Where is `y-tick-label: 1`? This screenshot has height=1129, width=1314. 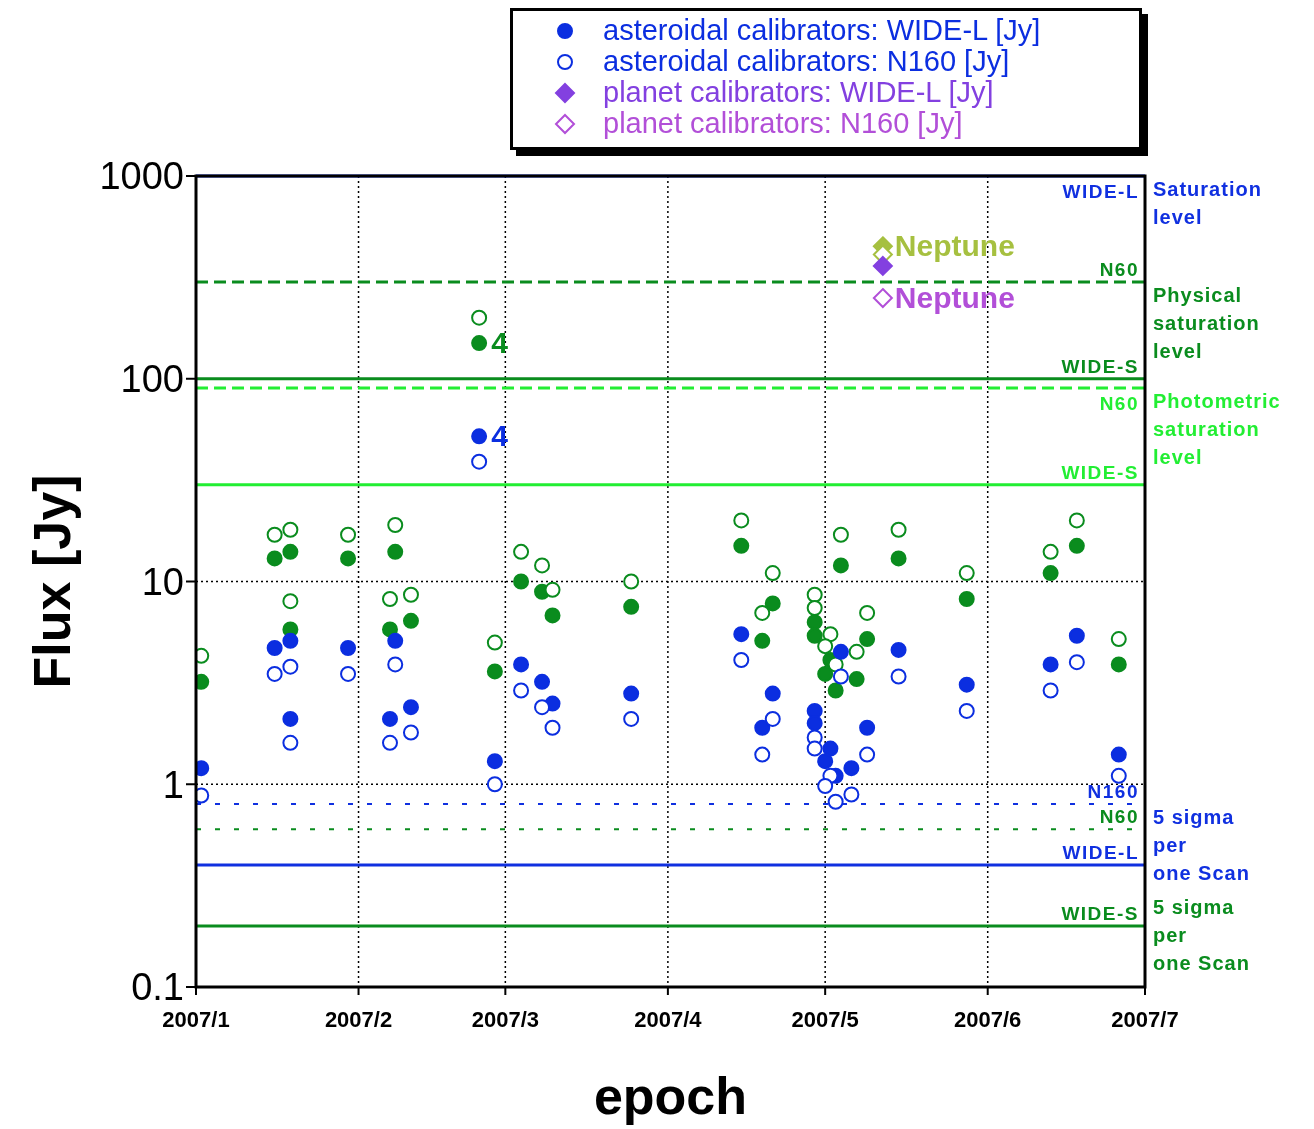 y-tick-label: 1 is located at coordinates (173, 784).